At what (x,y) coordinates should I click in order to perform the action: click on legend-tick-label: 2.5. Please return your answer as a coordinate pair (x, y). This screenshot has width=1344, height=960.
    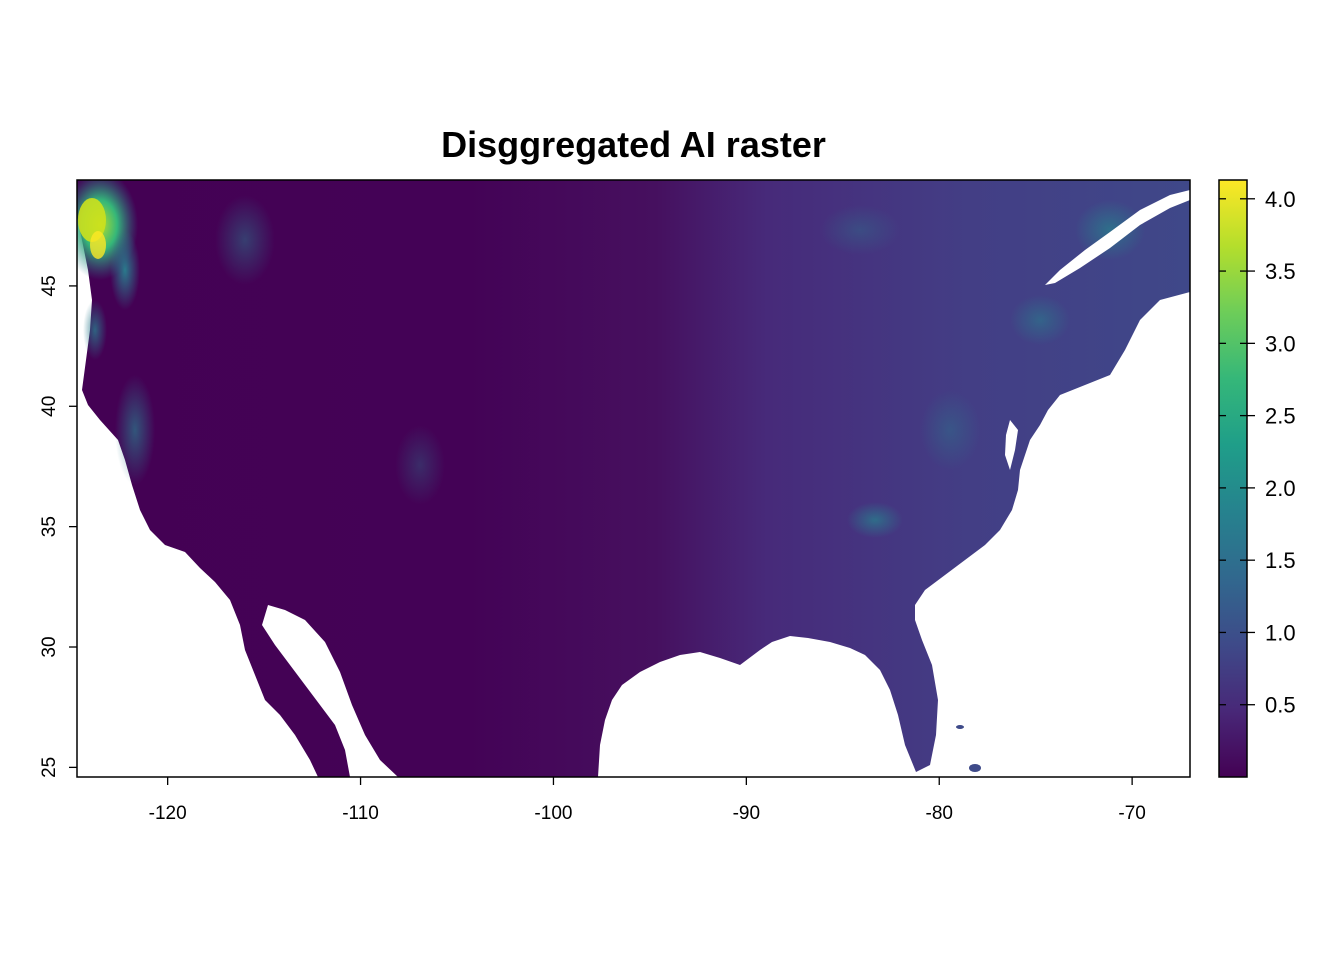
    Looking at the image, I should click on (1280, 416).